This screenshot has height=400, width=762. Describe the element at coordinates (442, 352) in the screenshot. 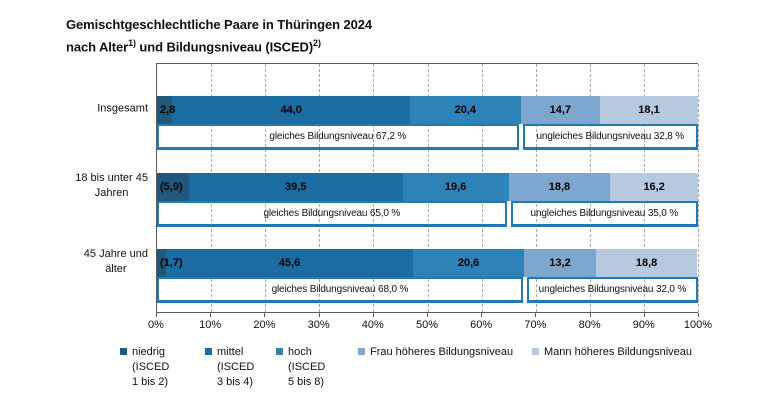

I see `legend-label-line: Frau höheres Bildungsniveau` at that location.